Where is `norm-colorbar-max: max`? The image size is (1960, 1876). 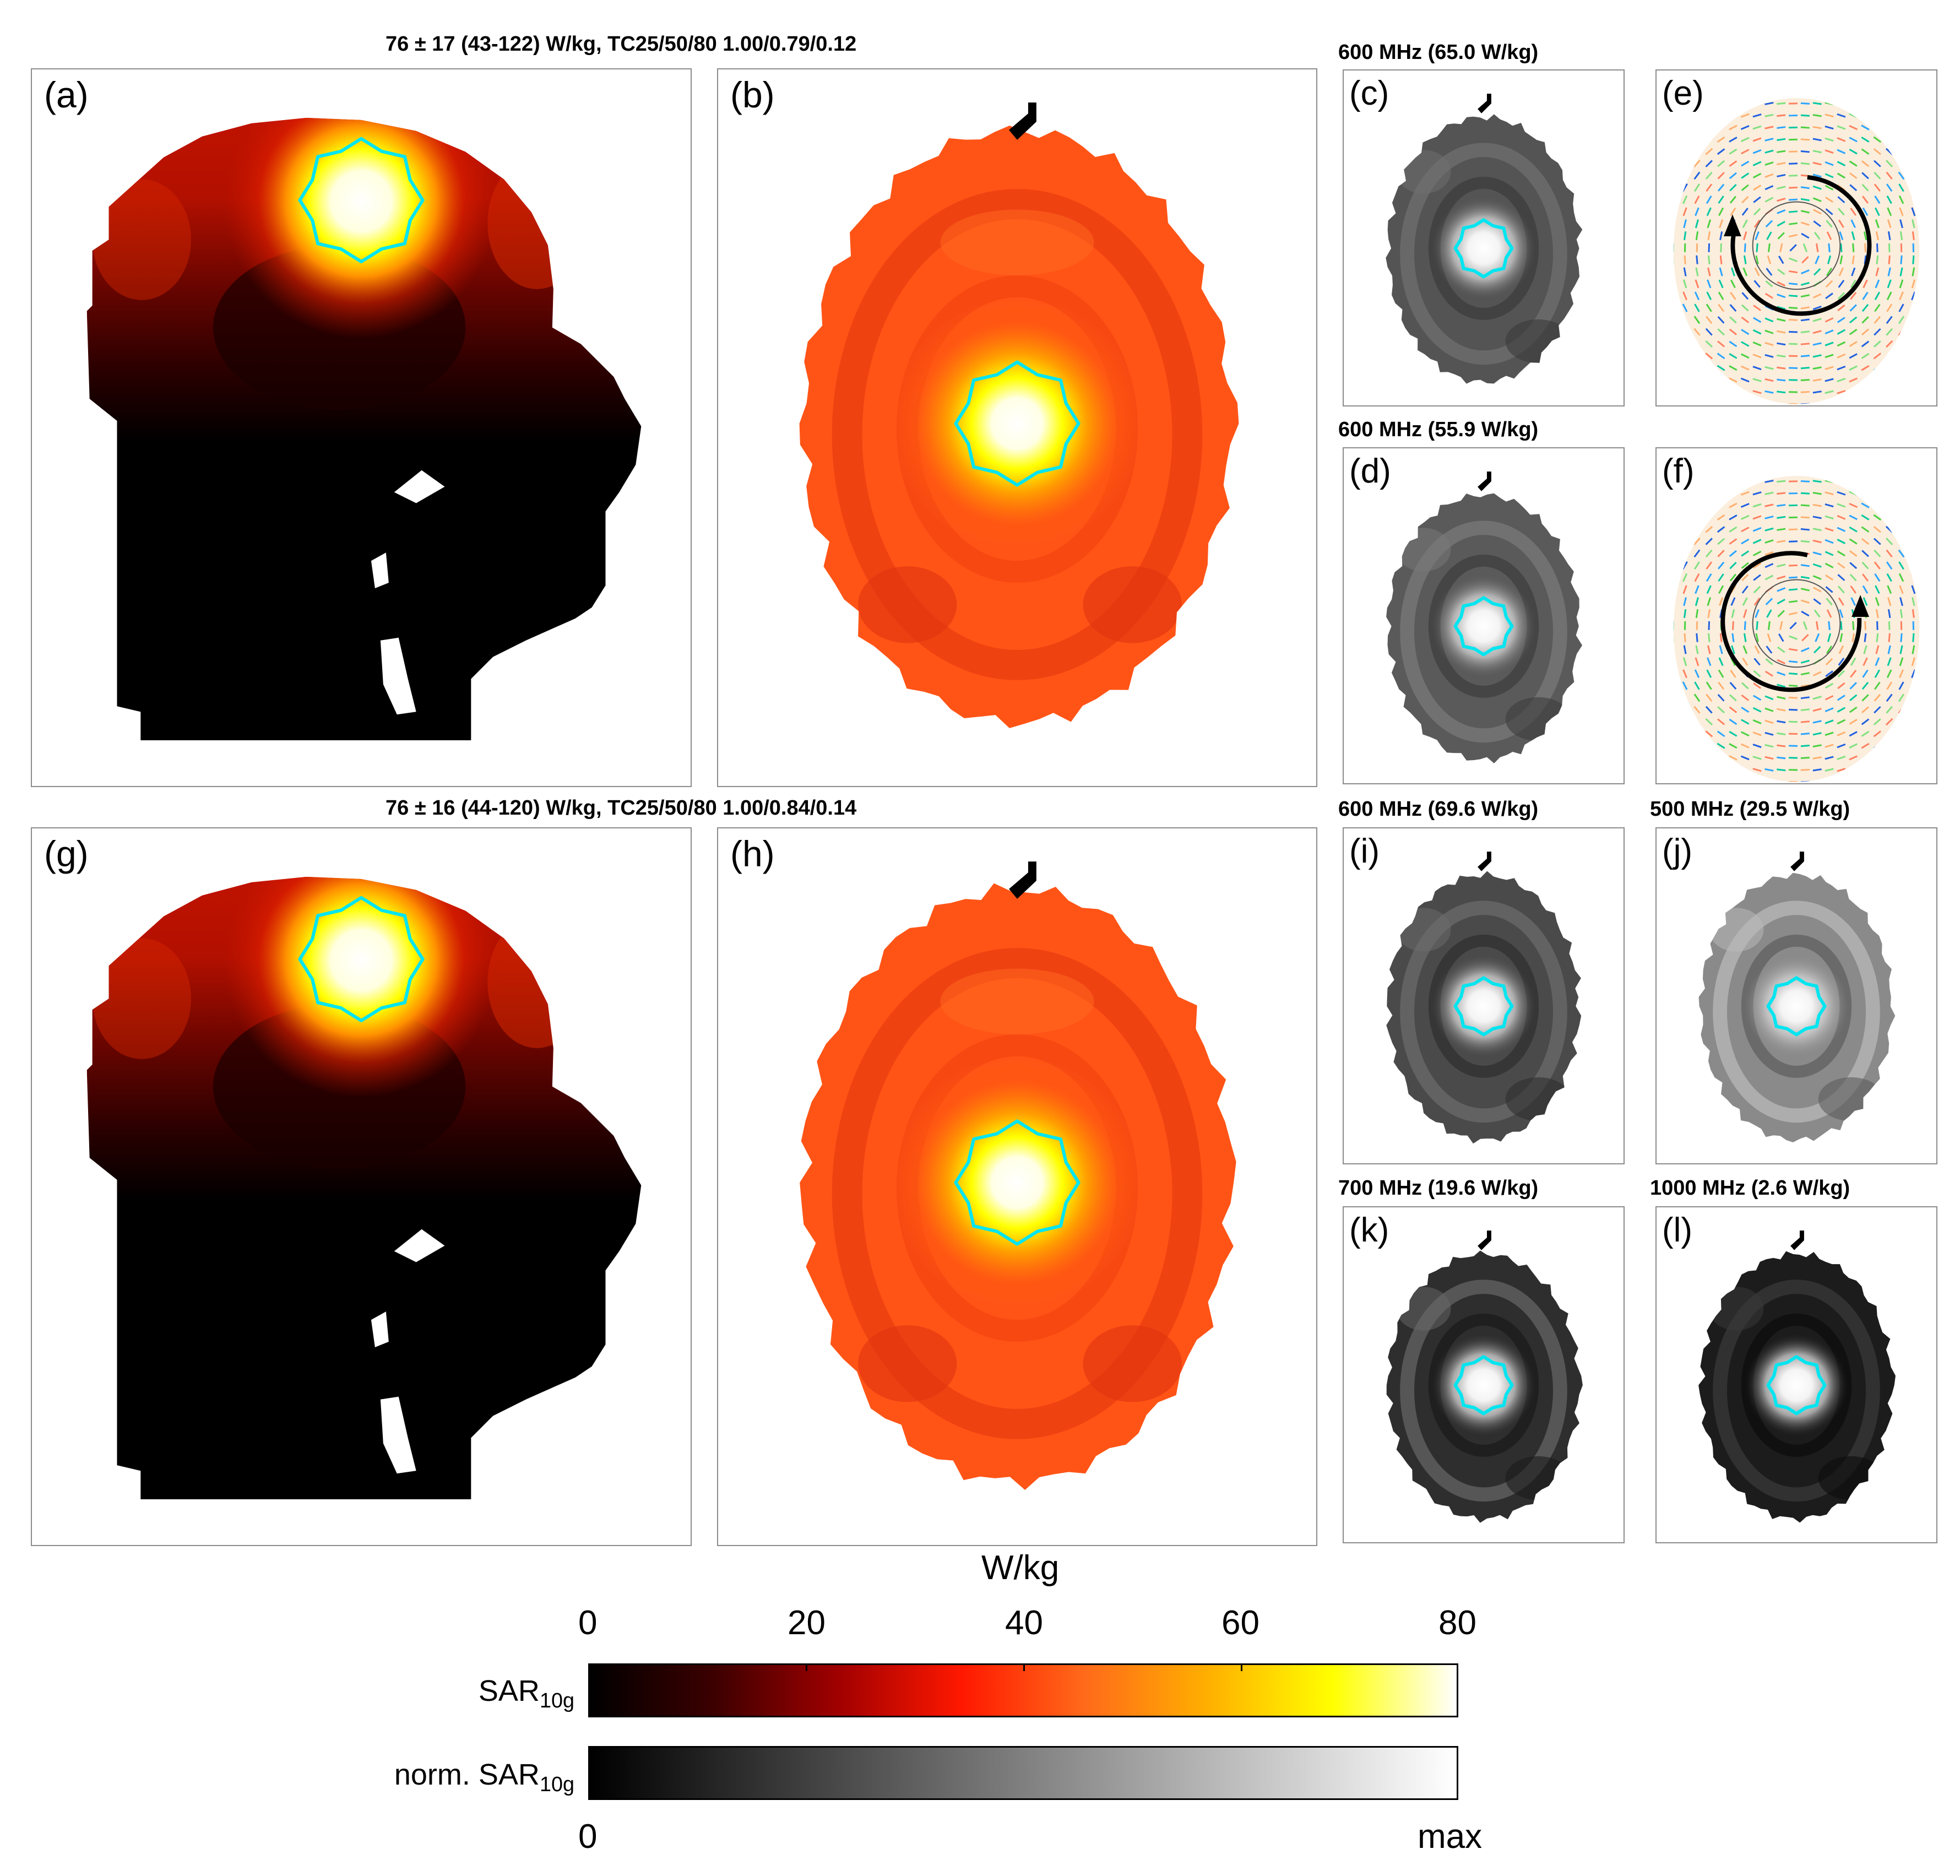
norm-colorbar-max: max is located at coordinates (1450, 1837).